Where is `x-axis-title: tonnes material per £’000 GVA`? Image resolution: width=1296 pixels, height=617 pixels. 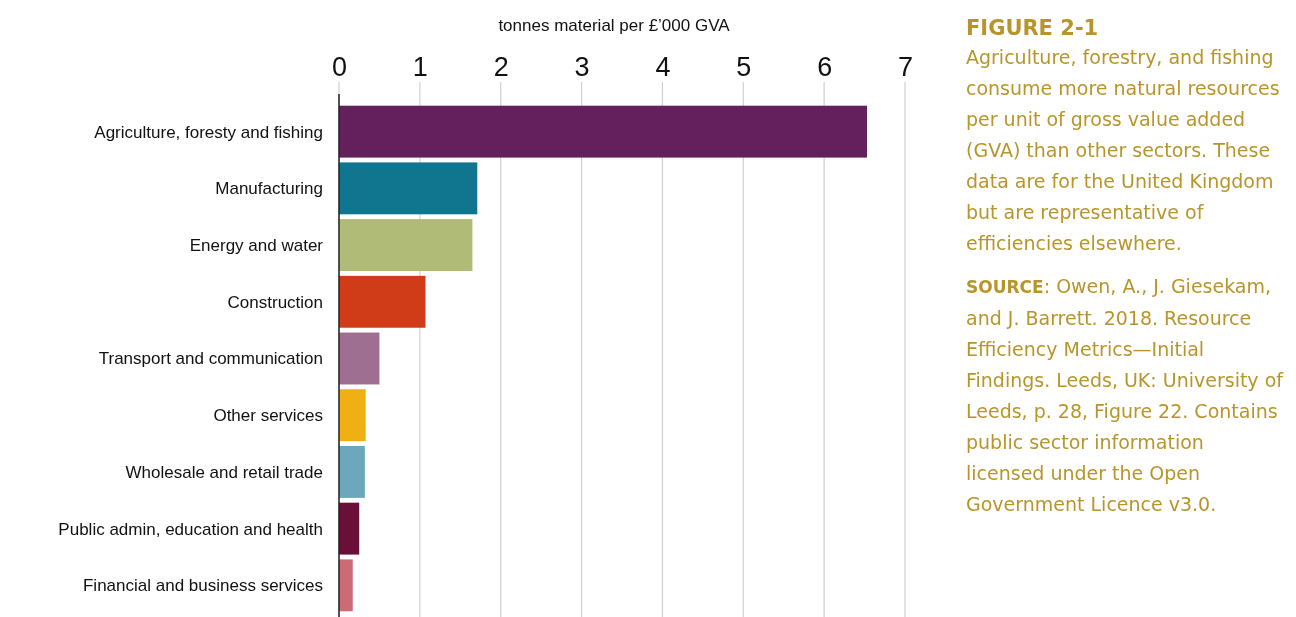
x-axis-title: tonnes material per £’000 GVA is located at coordinates (614, 25).